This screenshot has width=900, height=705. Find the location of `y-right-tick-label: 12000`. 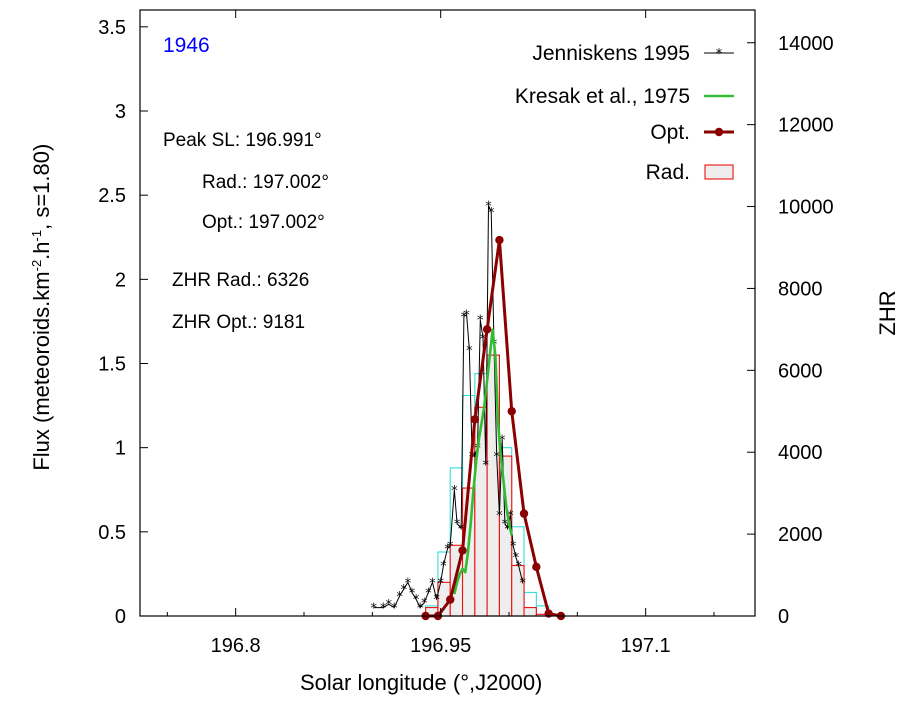

y-right-tick-label: 12000 is located at coordinates (806, 126).